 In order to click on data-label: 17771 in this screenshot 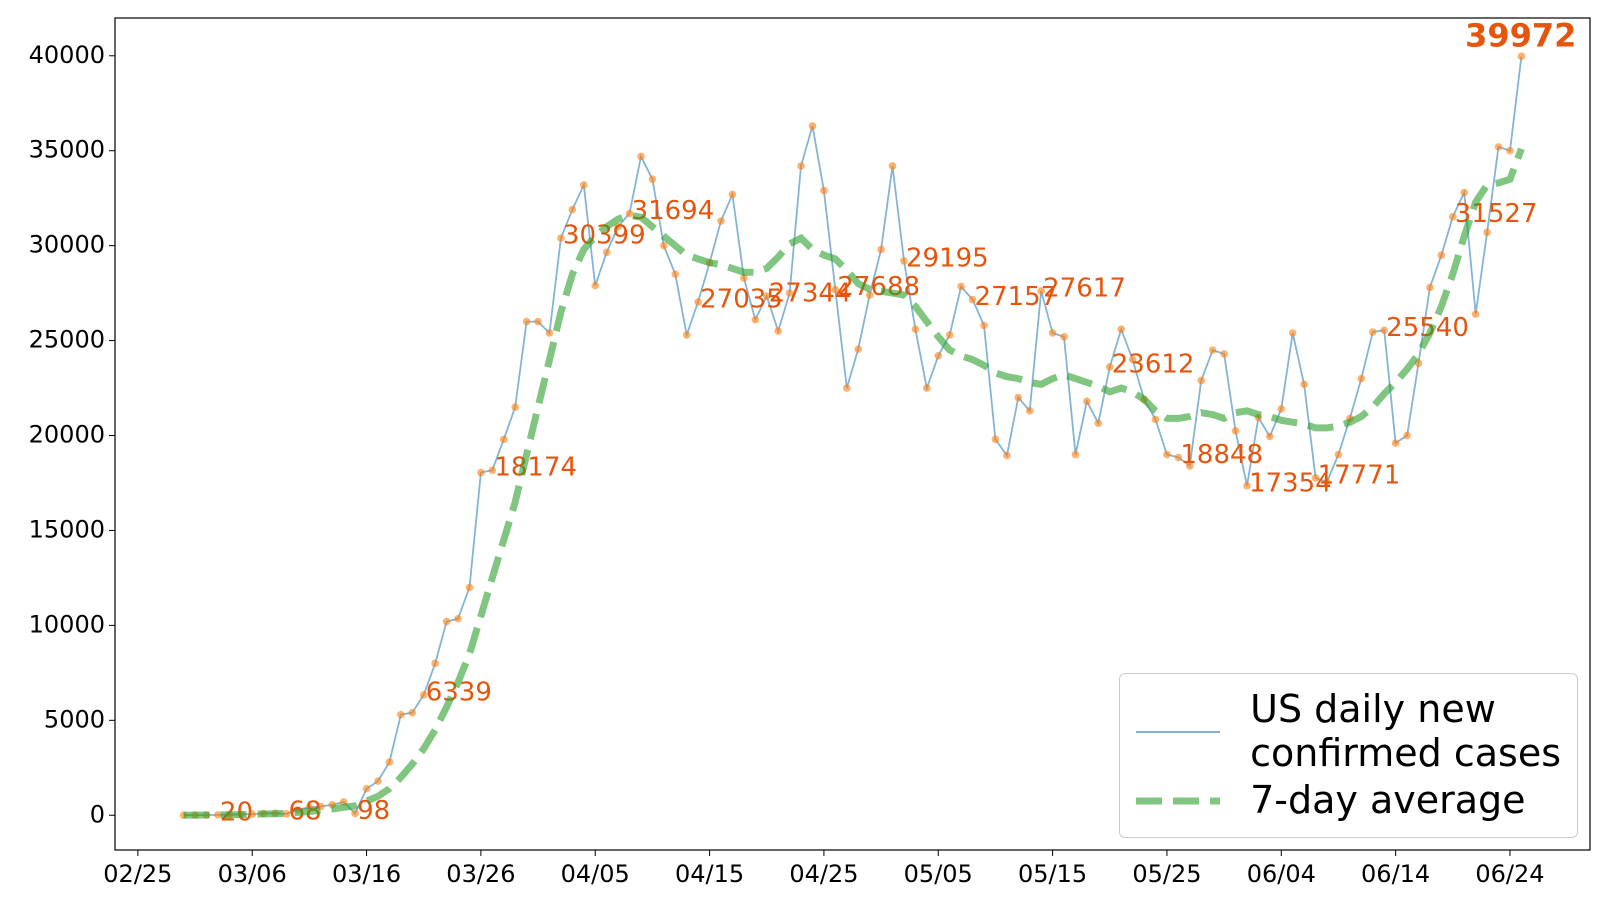, I will do `click(1359, 475)`.